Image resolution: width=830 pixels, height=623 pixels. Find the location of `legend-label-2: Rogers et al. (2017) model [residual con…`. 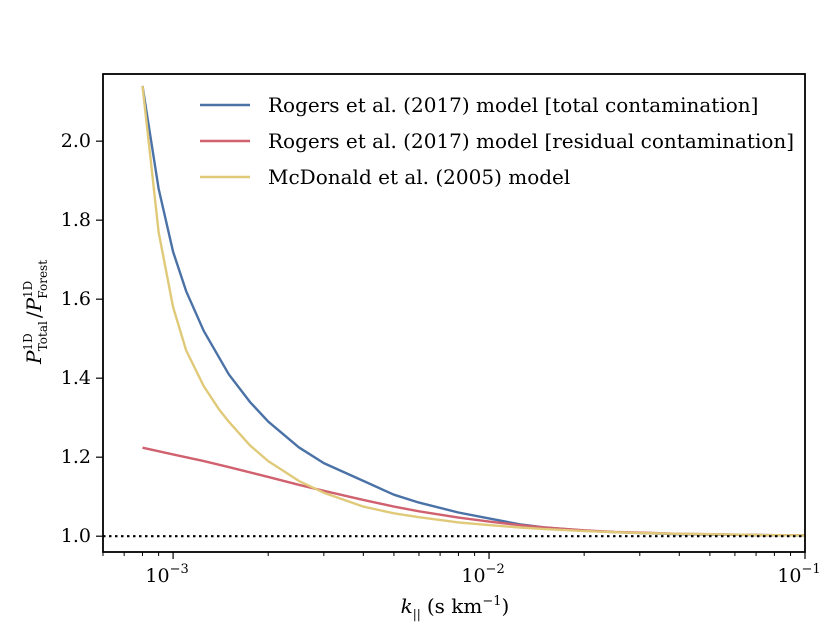

legend-label-2: Rogers et al. (2017) model [residual con… is located at coordinates (531, 141).